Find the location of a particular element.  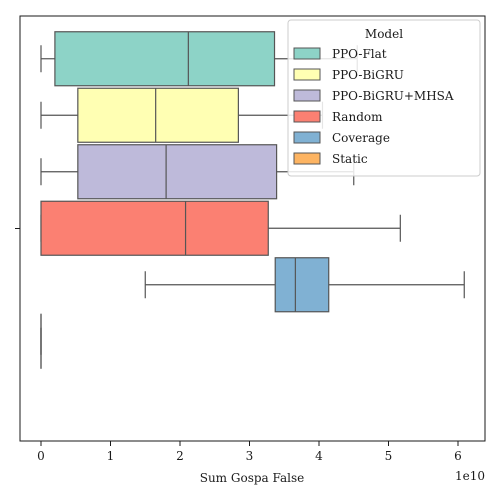

box-ppo-bigru is located at coordinates (182, 115).